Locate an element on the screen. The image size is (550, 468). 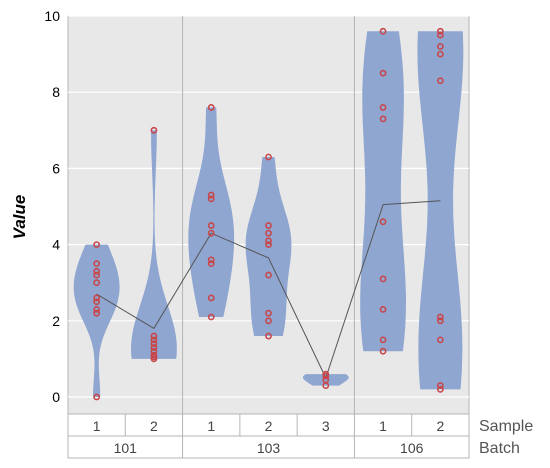
y-tick-label: 10 is located at coordinates (52, 16).